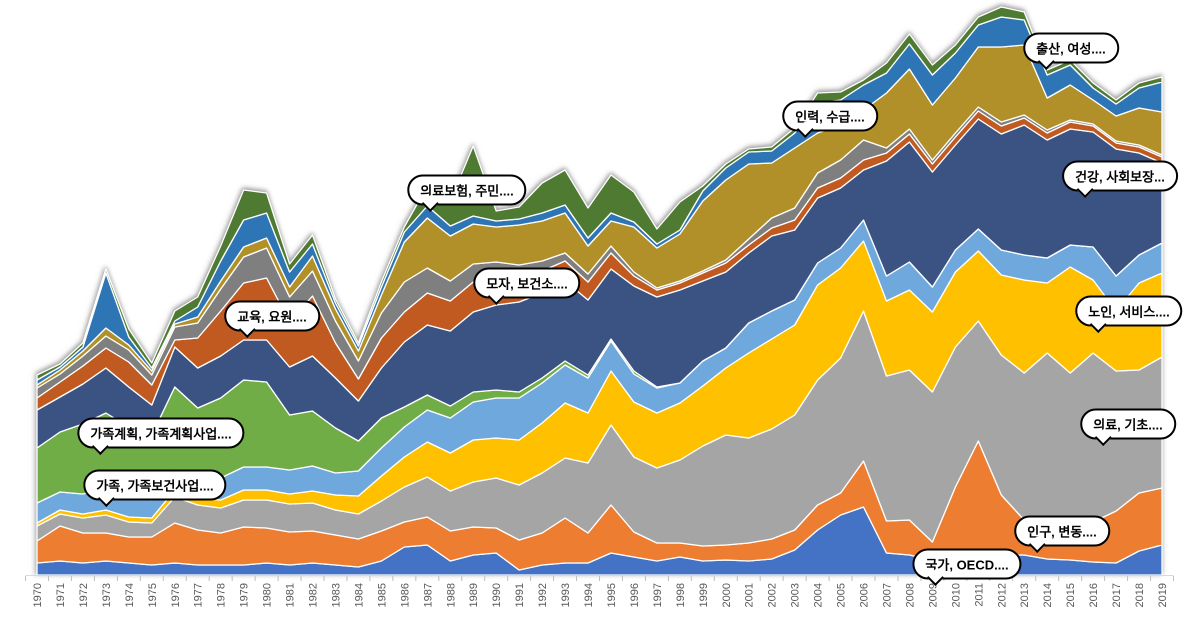 This screenshot has width=1200, height=626. What do you see at coordinates (956, 595) in the screenshot?
I see `x-axis-label-2010: 2010` at bounding box center [956, 595].